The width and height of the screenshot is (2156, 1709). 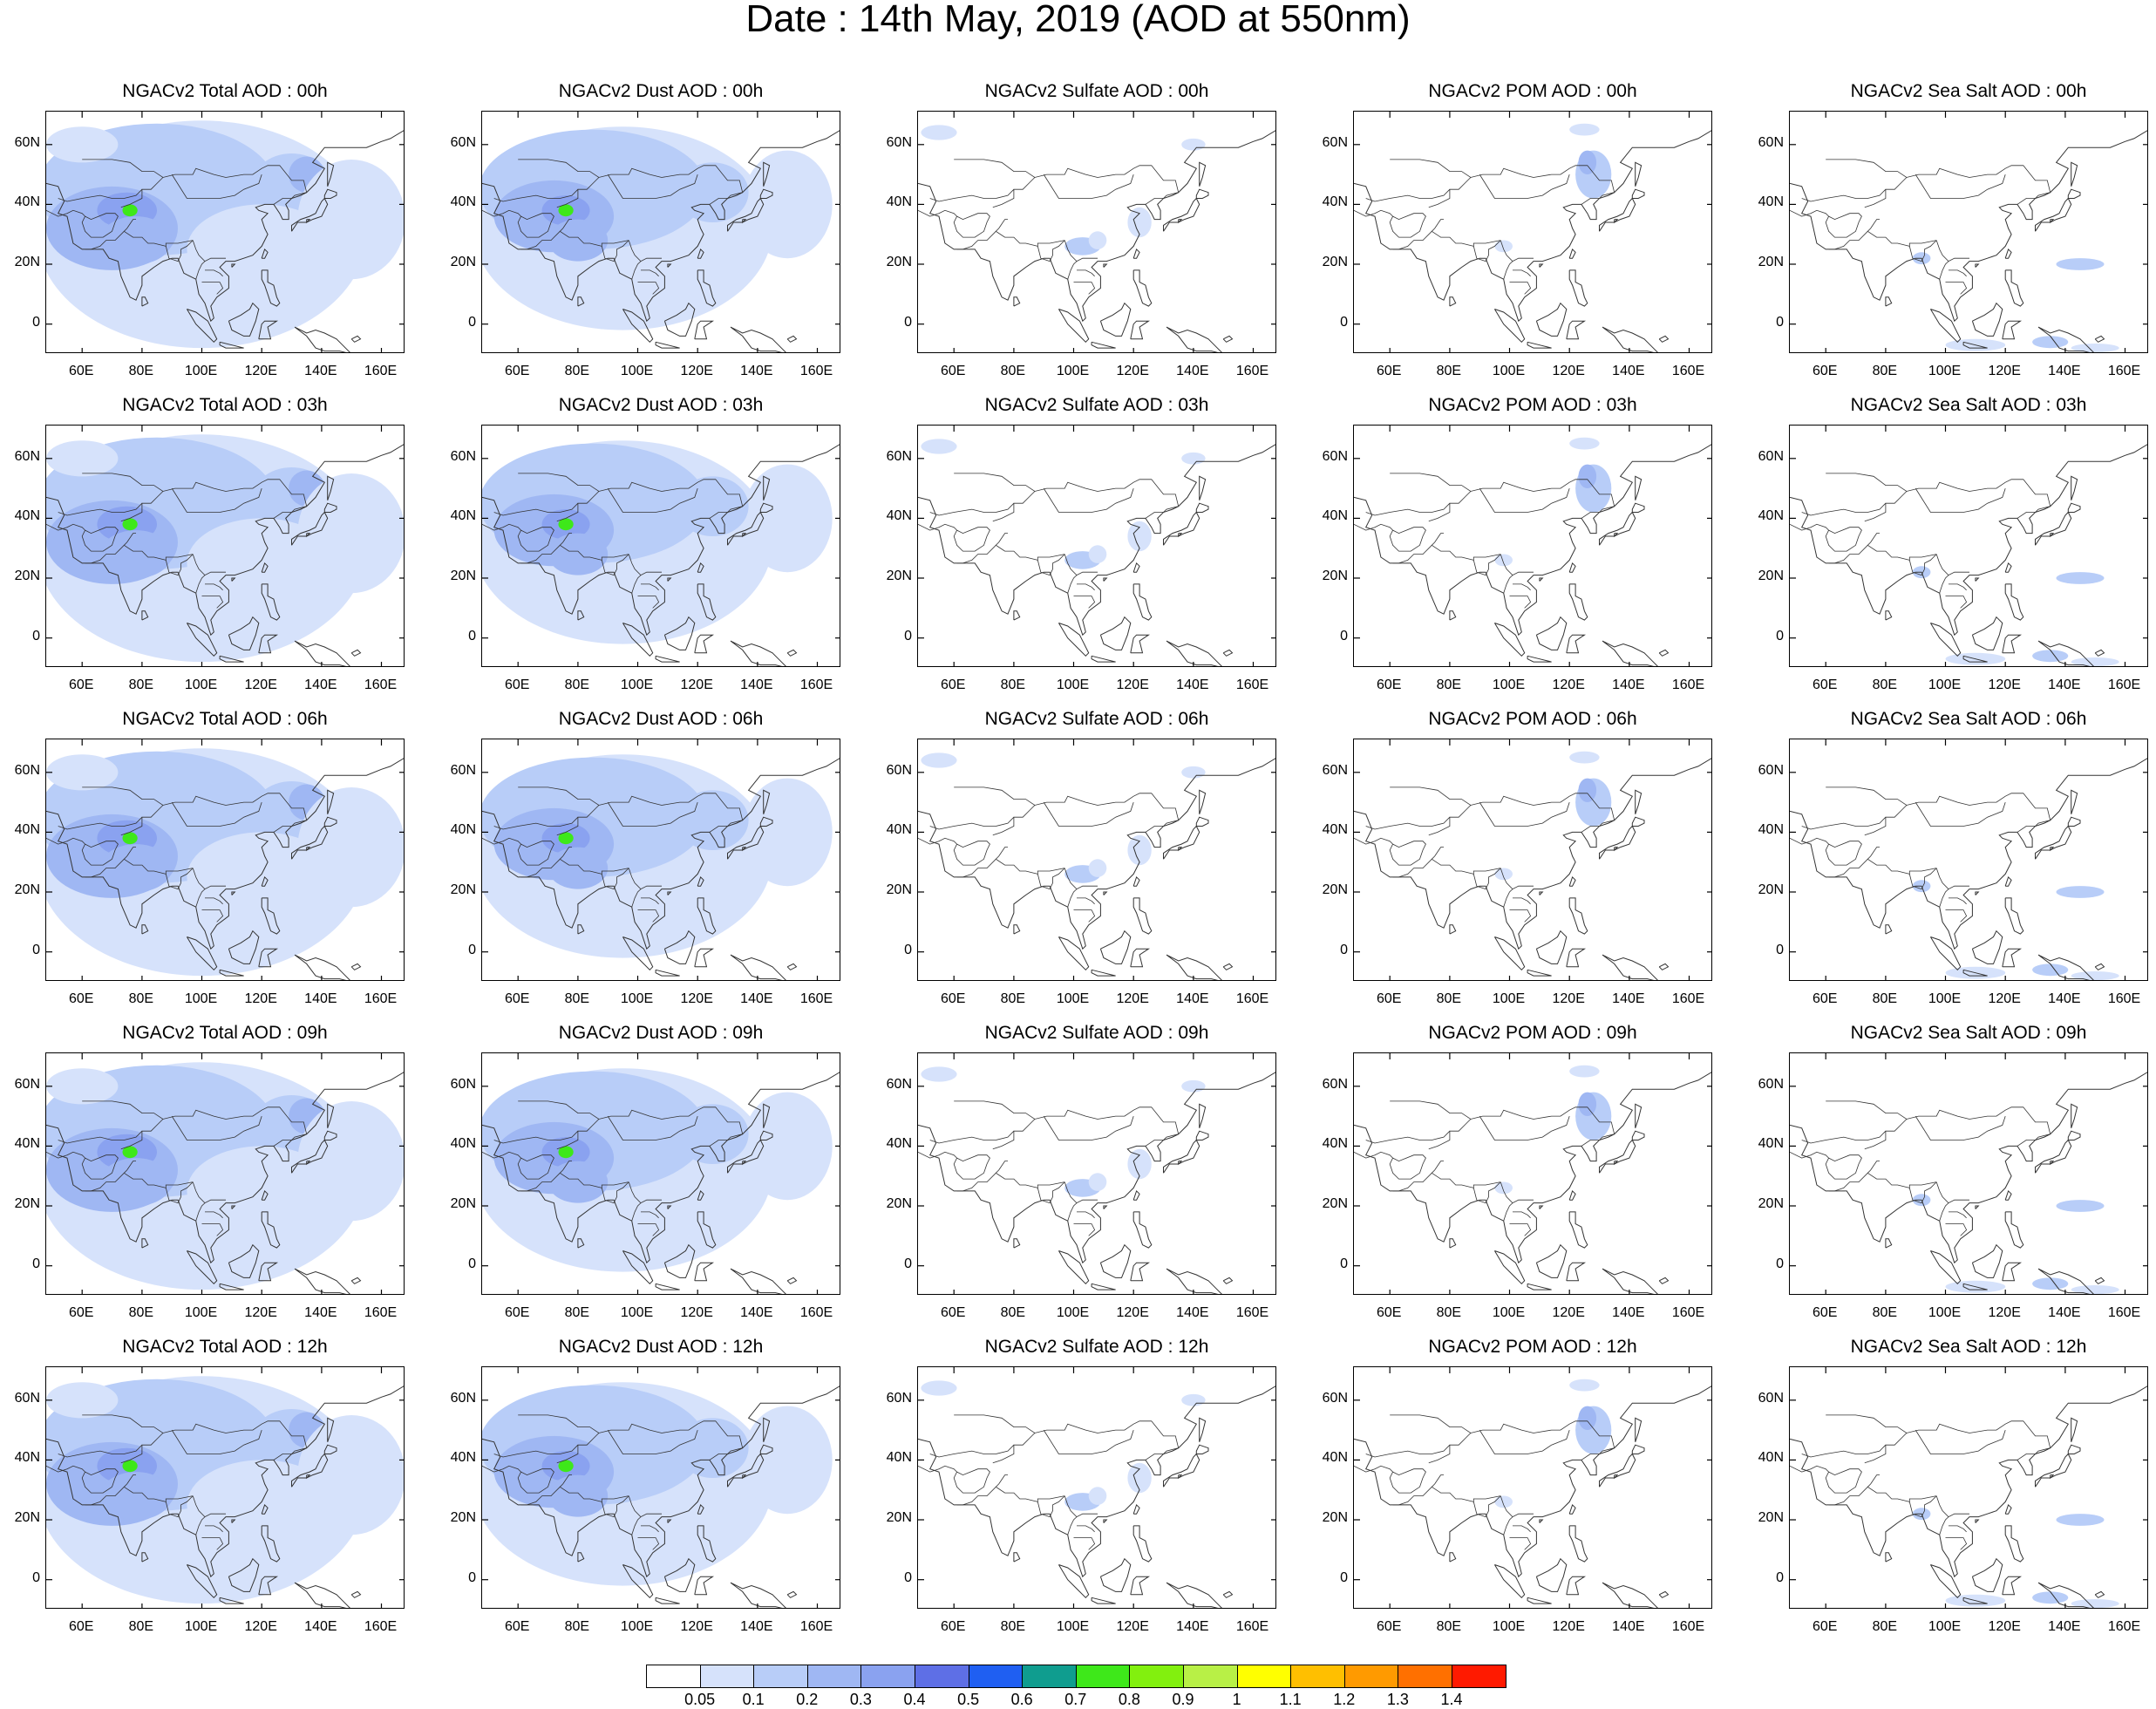 What do you see at coordinates (1969, 1033) in the screenshot?
I see `panel-title: NGACv2 Sea Salt AOD : 09h` at bounding box center [1969, 1033].